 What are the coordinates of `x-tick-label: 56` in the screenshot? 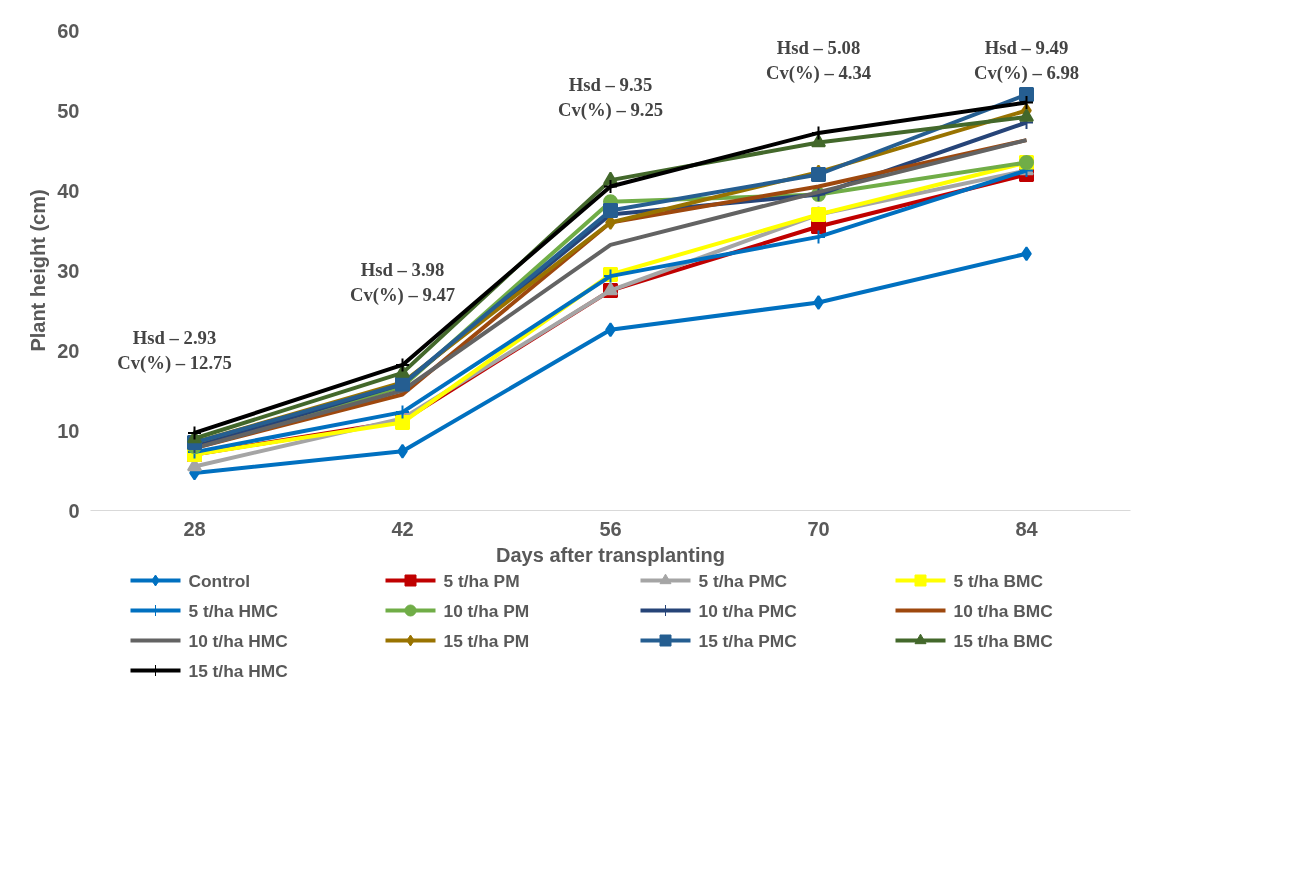 It's located at (610, 528).